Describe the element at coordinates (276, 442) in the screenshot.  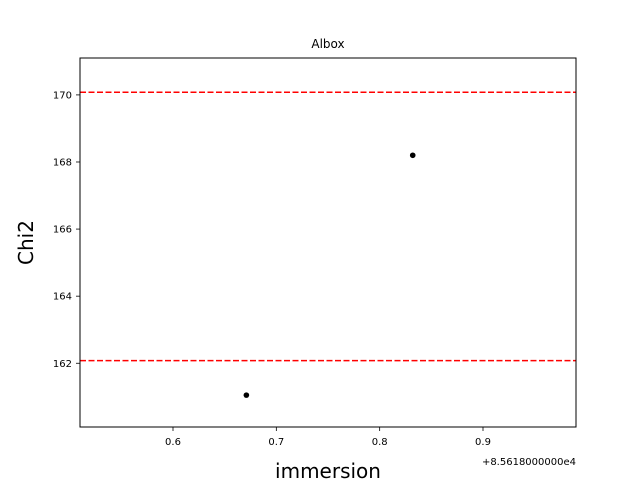
I see `x-tick-label: 0.7` at that location.